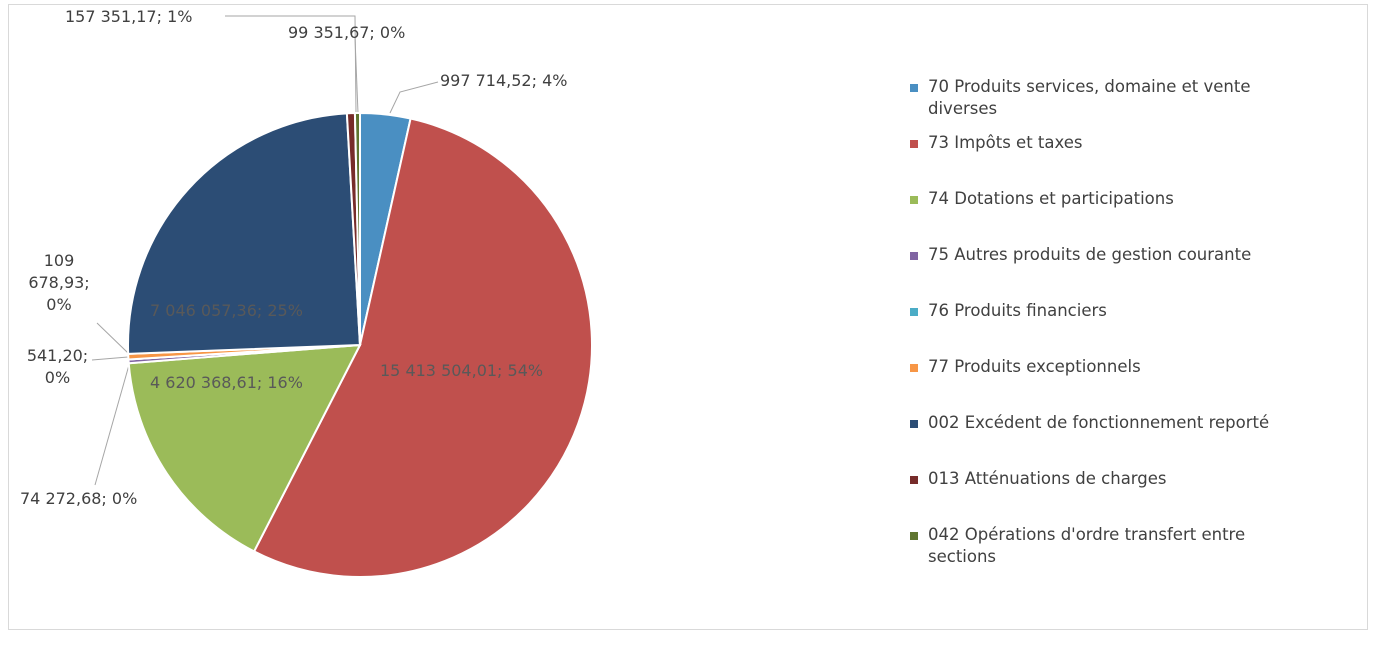  What do you see at coordinates (1034, 366) in the screenshot?
I see `legend-label: 77 Produits exceptionnels` at bounding box center [1034, 366].